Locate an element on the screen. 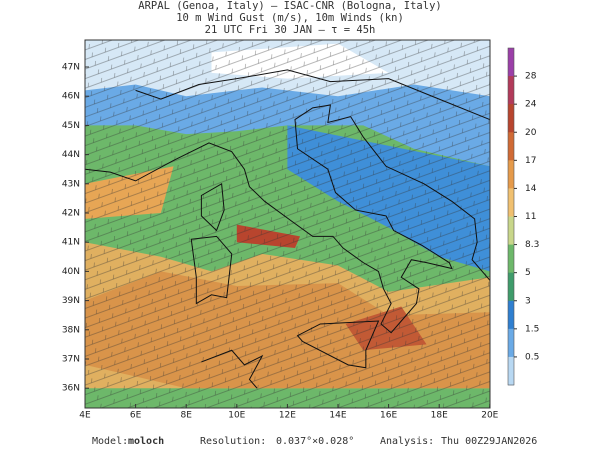 Image resolution: width=600 pixels, height=450 pixels. lon-label: 4E is located at coordinates (85, 416).